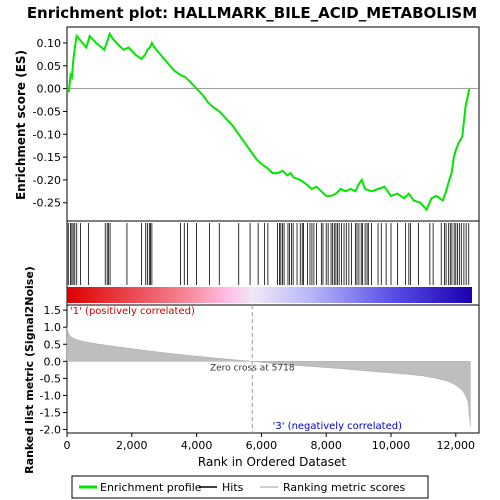  I want to click on metric-ylabel: Ranked list metric (Signal2Noise), so click(29, 370).